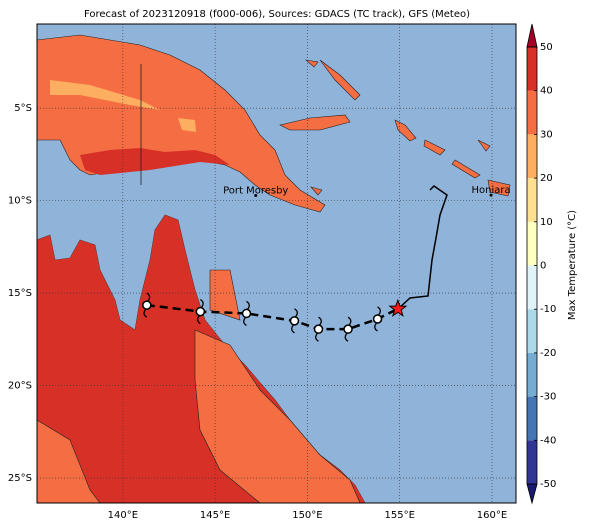 This screenshot has height=528, width=591. I want to click on place-label: Honiara, so click(491, 190).